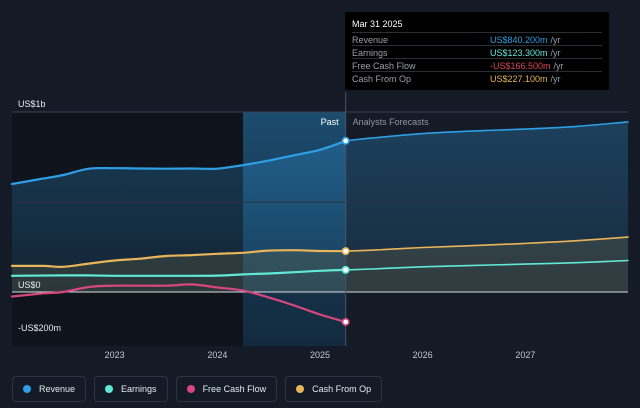  I want to click on revenue-marker, so click(345, 140).